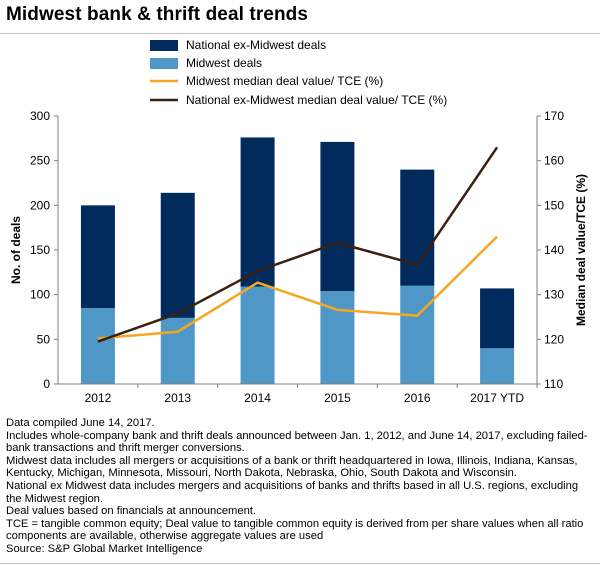 Image resolution: width=600 pixels, height=566 pixels. I want to click on y-tick-label: 100, so click(40, 295).